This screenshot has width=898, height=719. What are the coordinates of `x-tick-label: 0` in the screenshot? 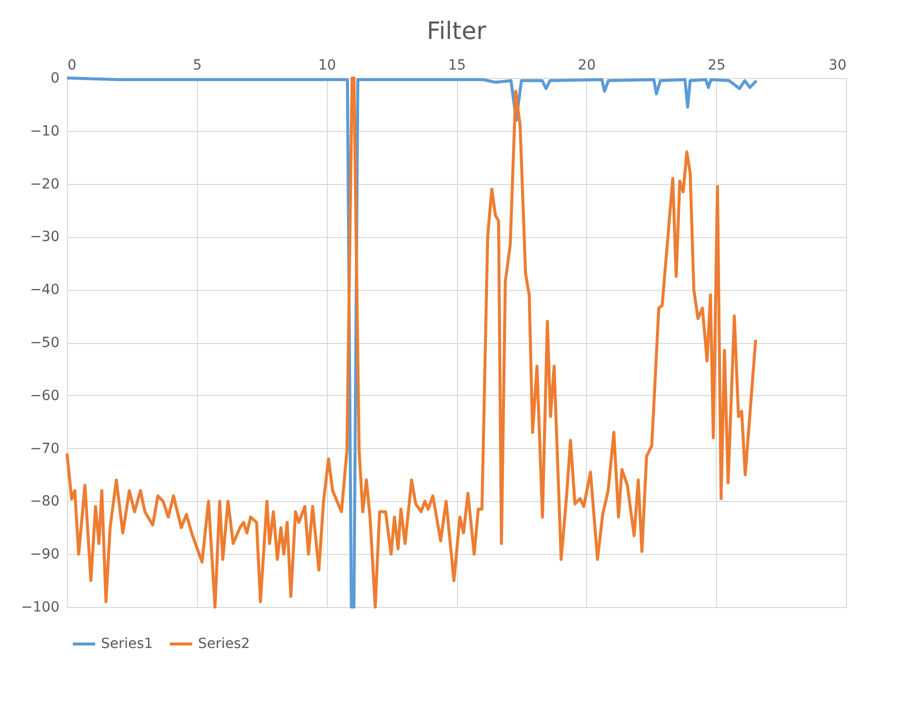 It's located at (72, 66).